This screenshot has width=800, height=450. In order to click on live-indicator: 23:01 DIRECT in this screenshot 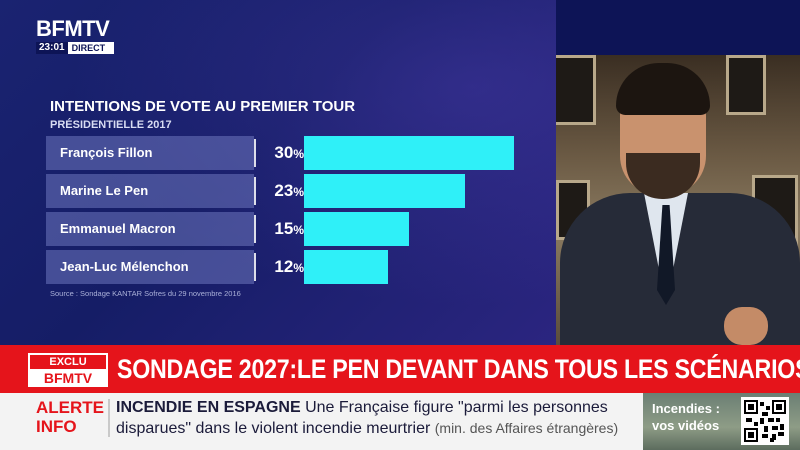, I will do `click(75, 48)`.